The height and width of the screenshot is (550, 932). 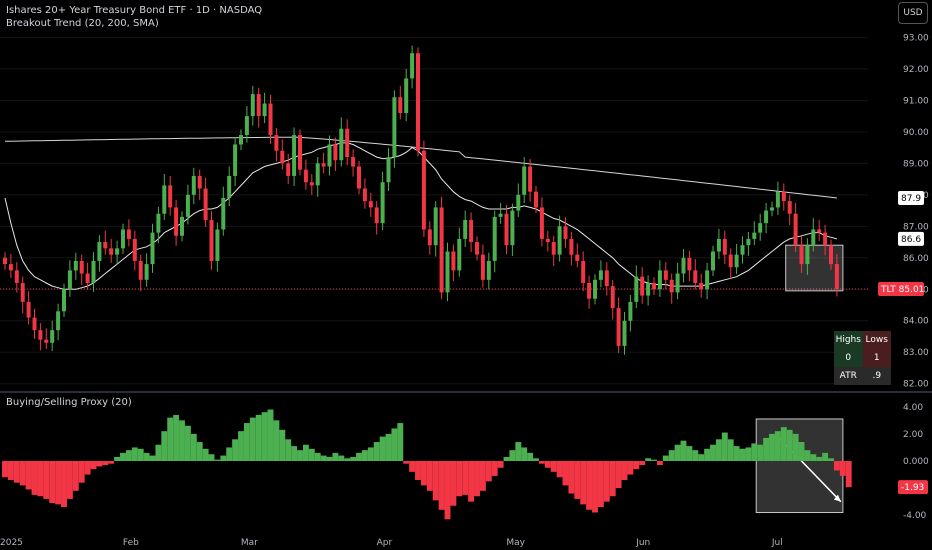 I want to click on highlight-boxes, so click(x=799, y=379).